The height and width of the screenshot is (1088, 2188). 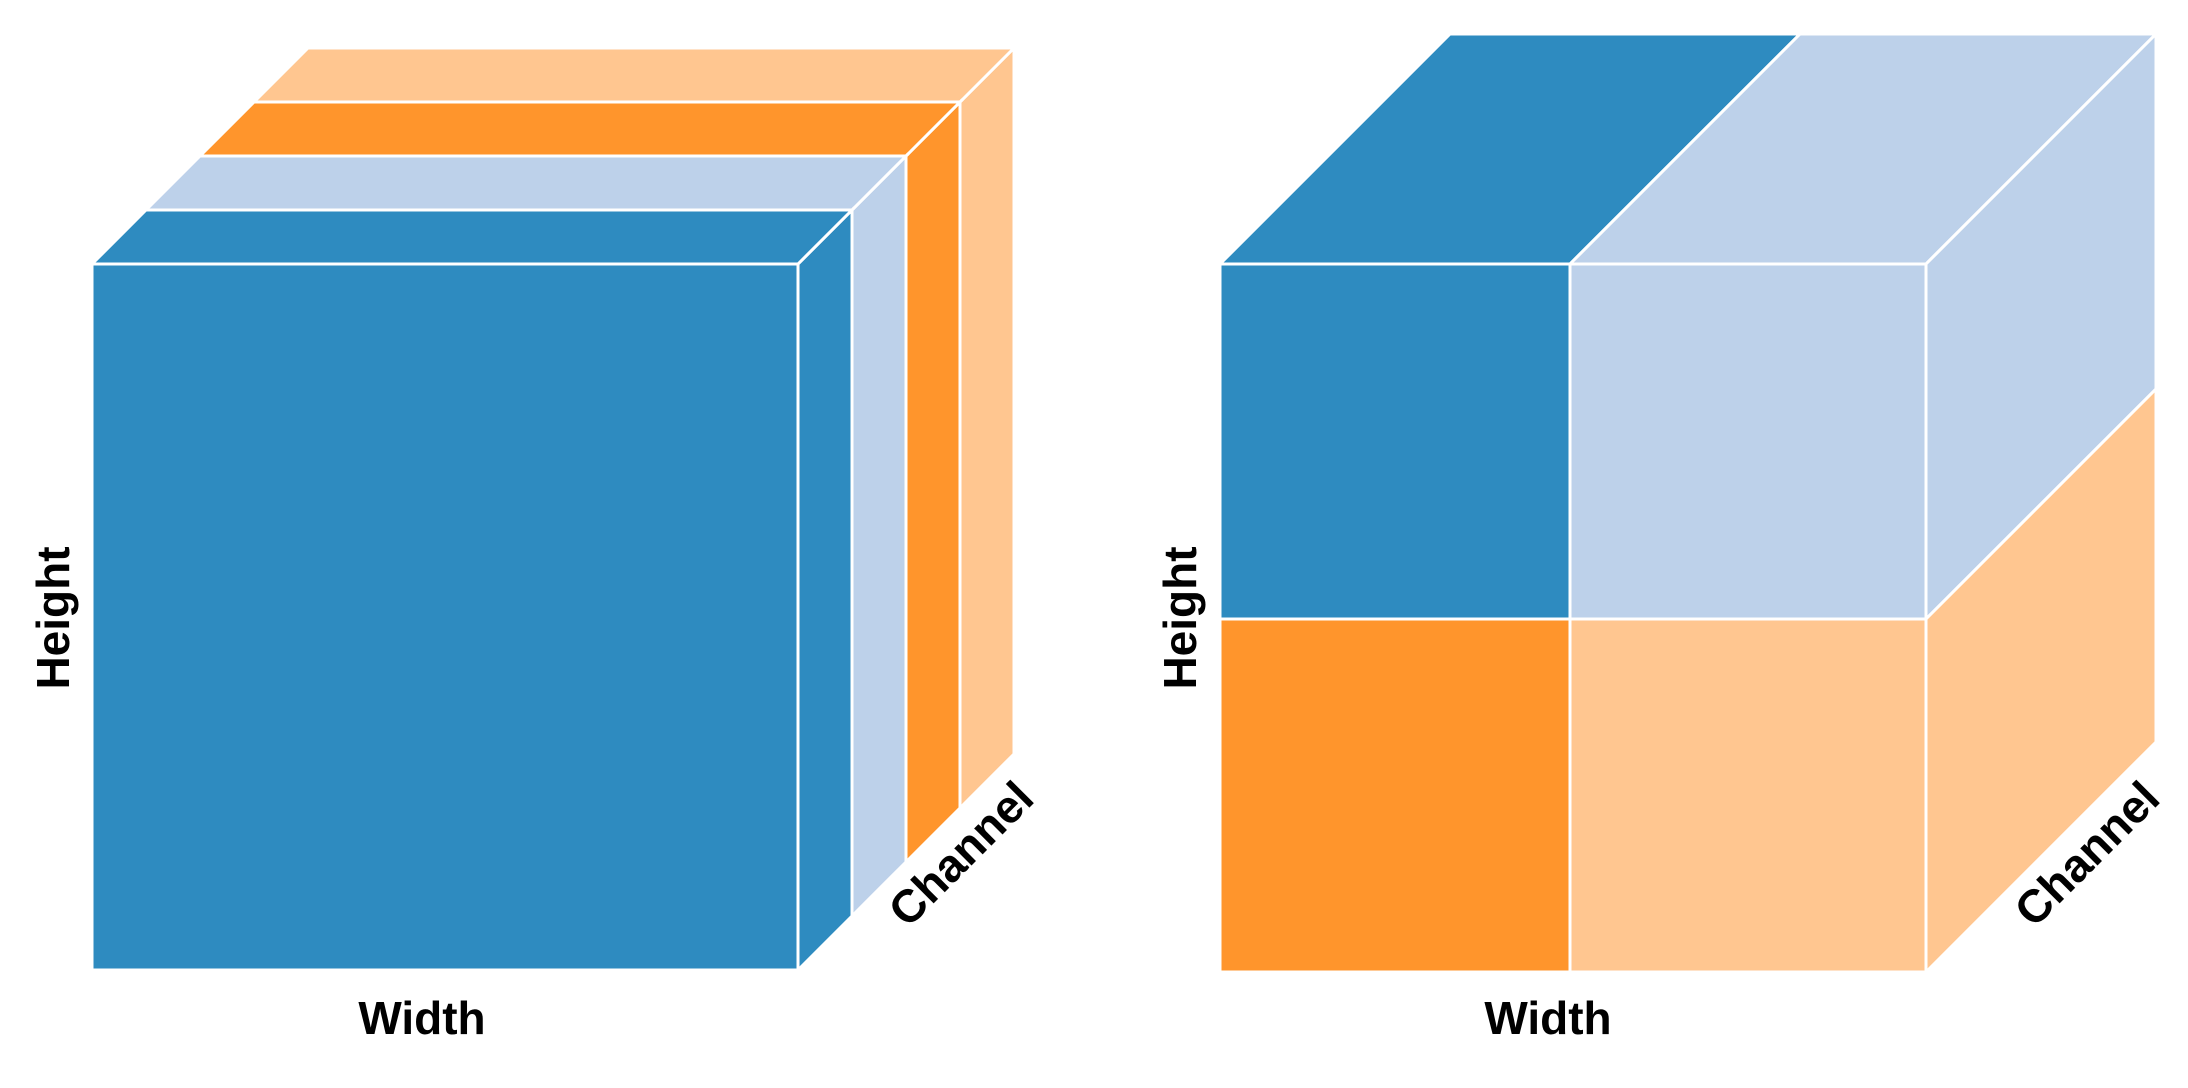 What do you see at coordinates (634, 75) in the screenshot?
I see `slice-4-top-light-orange` at bounding box center [634, 75].